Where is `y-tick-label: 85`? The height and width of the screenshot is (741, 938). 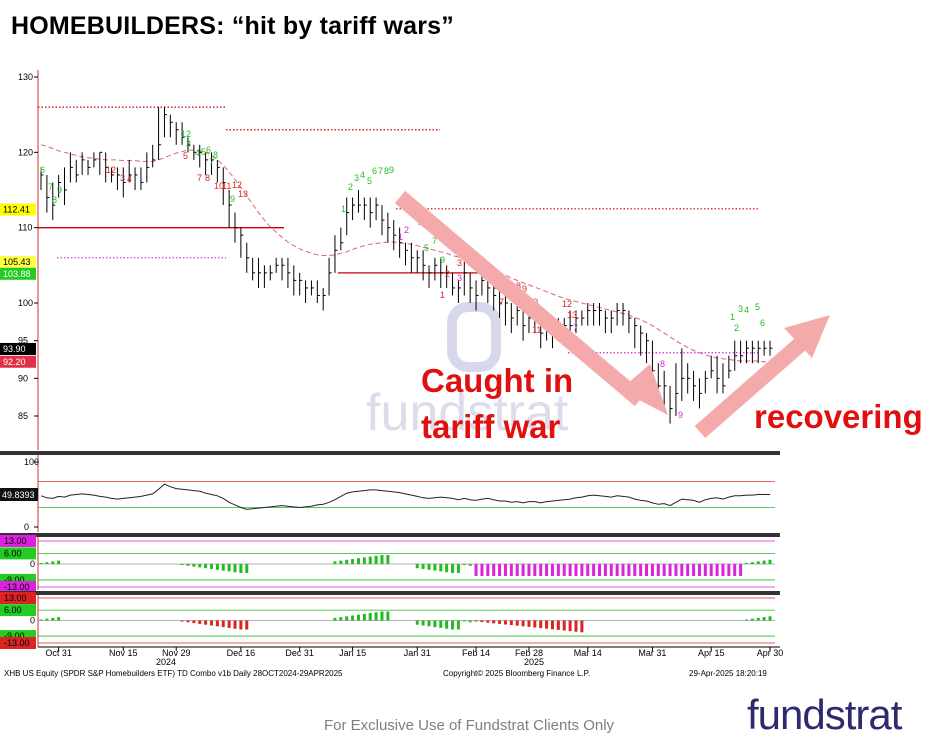 y-tick-label: 85 is located at coordinates (23, 416).